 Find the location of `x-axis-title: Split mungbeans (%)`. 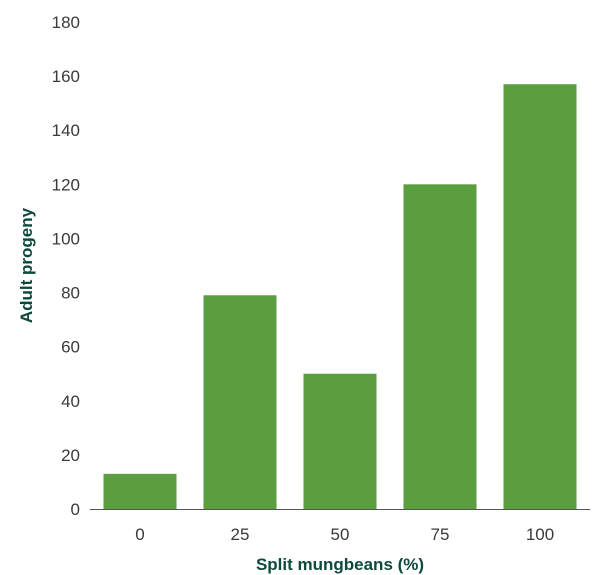

x-axis-title: Split mungbeans (%) is located at coordinates (340, 564).